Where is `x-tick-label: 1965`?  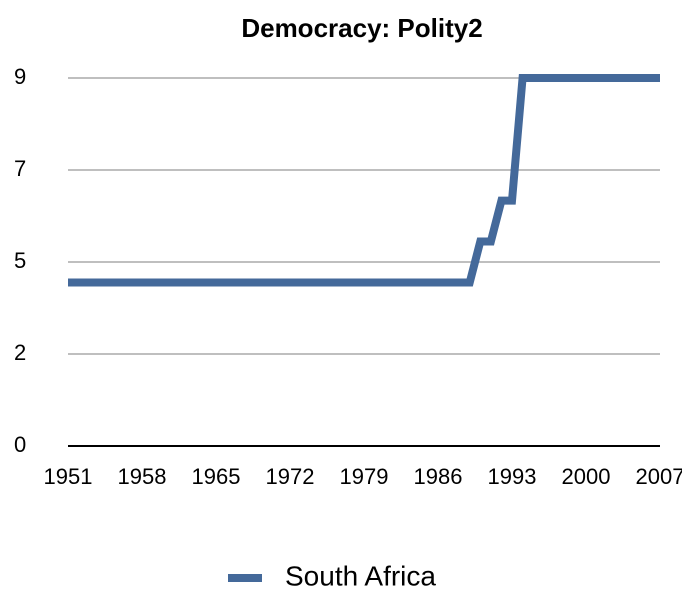 x-tick-label: 1965 is located at coordinates (216, 476).